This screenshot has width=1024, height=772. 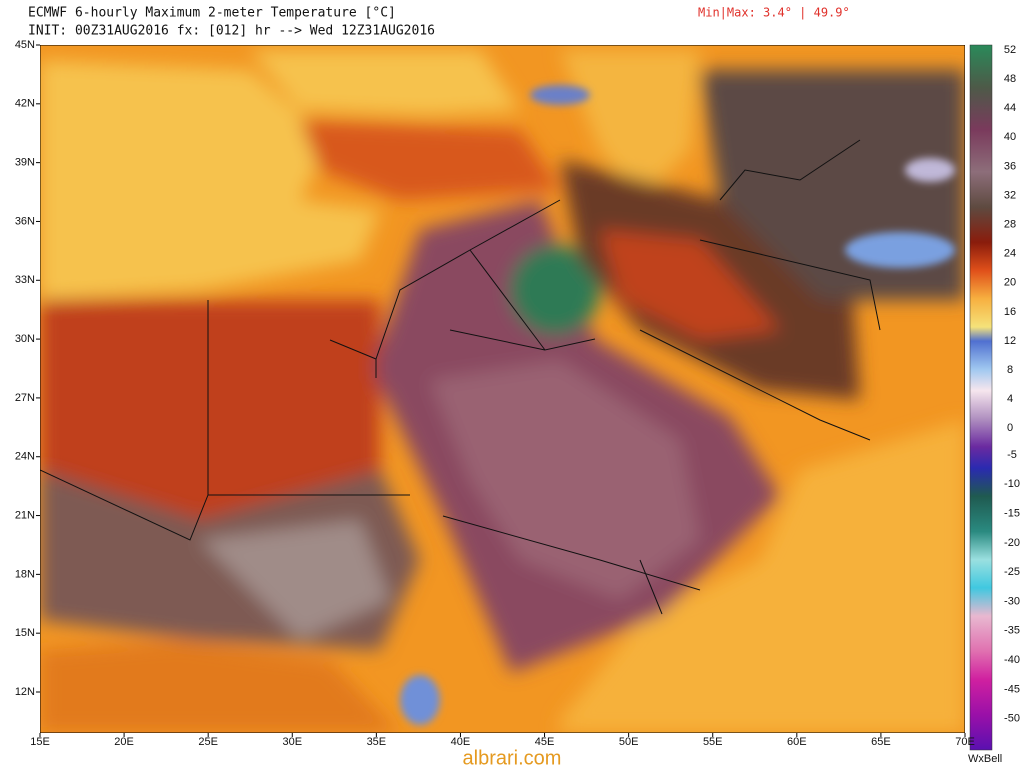 What do you see at coordinates (713, 742) in the screenshot?
I see `lon-label: 55E` at bounding box center [713, 742].